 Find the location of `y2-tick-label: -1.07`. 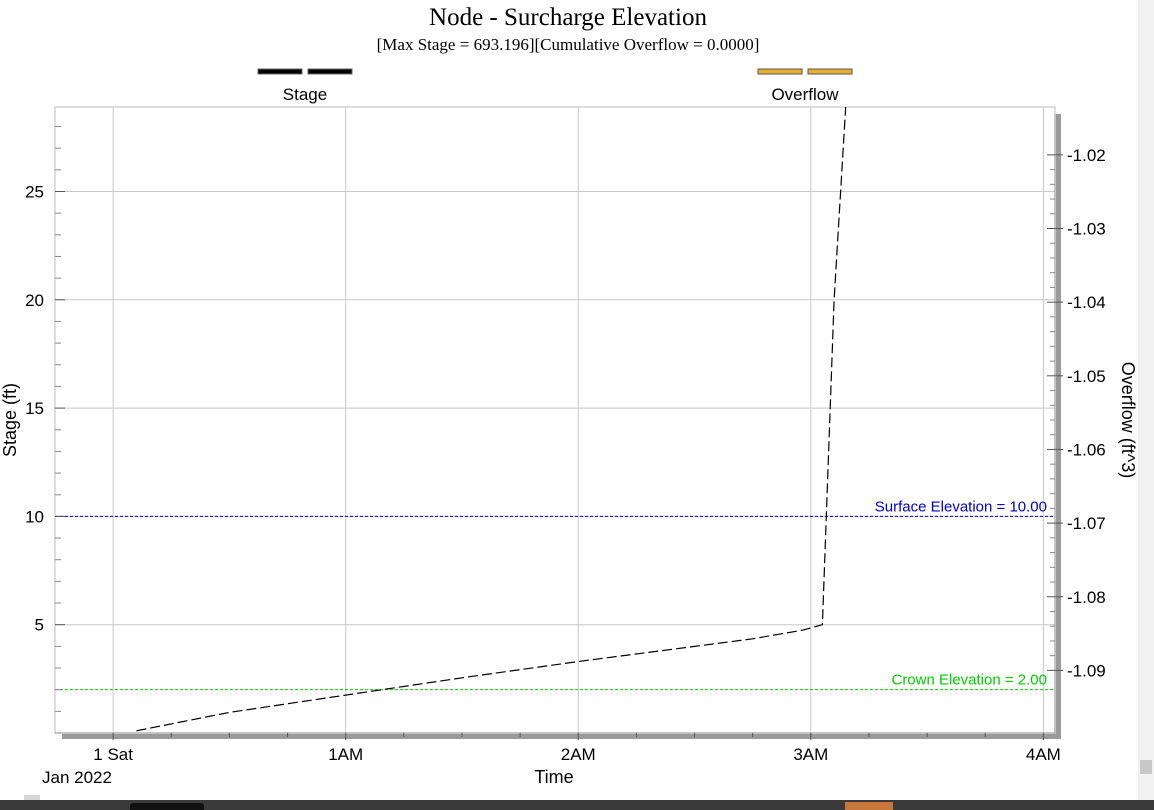

y2-tick-label: -1.07 is located at coordinates (1086, 523).